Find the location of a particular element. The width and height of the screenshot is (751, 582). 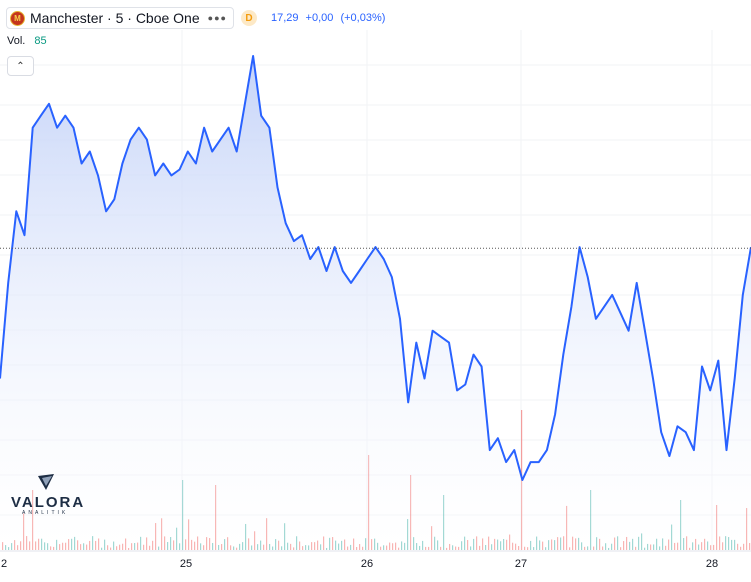

valora-logo-mark is located at coordinates (46, 482).